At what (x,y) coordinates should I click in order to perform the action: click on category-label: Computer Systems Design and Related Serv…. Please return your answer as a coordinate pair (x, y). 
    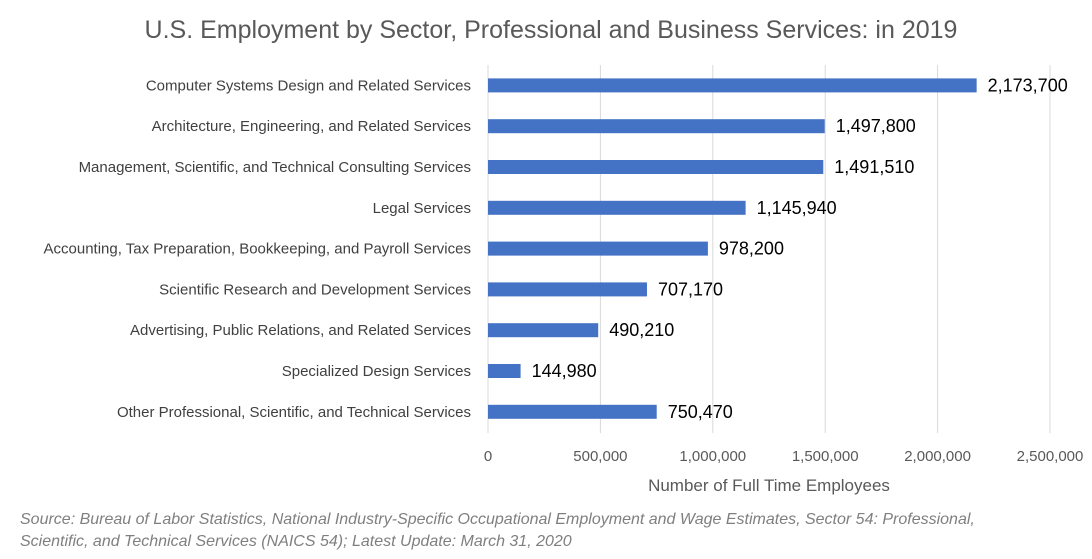
    Looking at the image, I should click on (308, 85).